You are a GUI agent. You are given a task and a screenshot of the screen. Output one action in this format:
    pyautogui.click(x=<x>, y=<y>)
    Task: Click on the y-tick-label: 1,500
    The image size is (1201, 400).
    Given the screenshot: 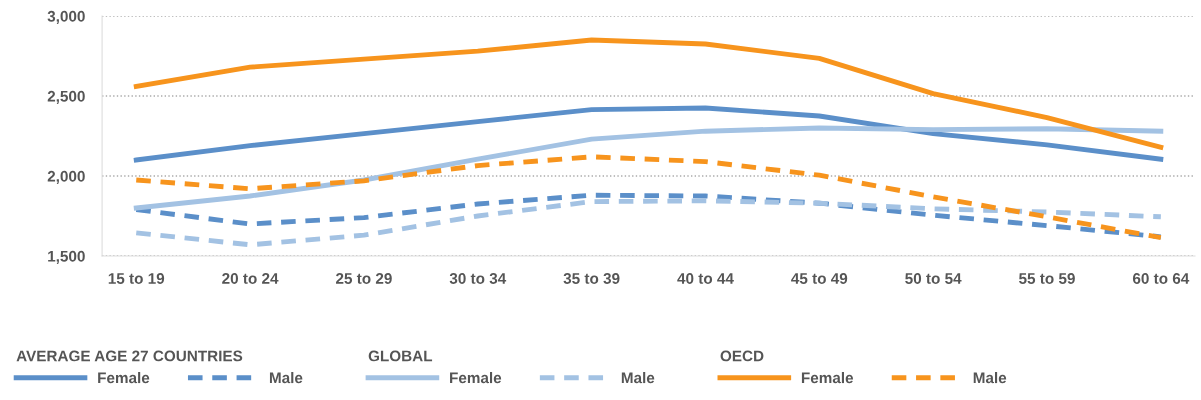 What is the action you would take?
    pyautogui.click(x=66, y=257)
    